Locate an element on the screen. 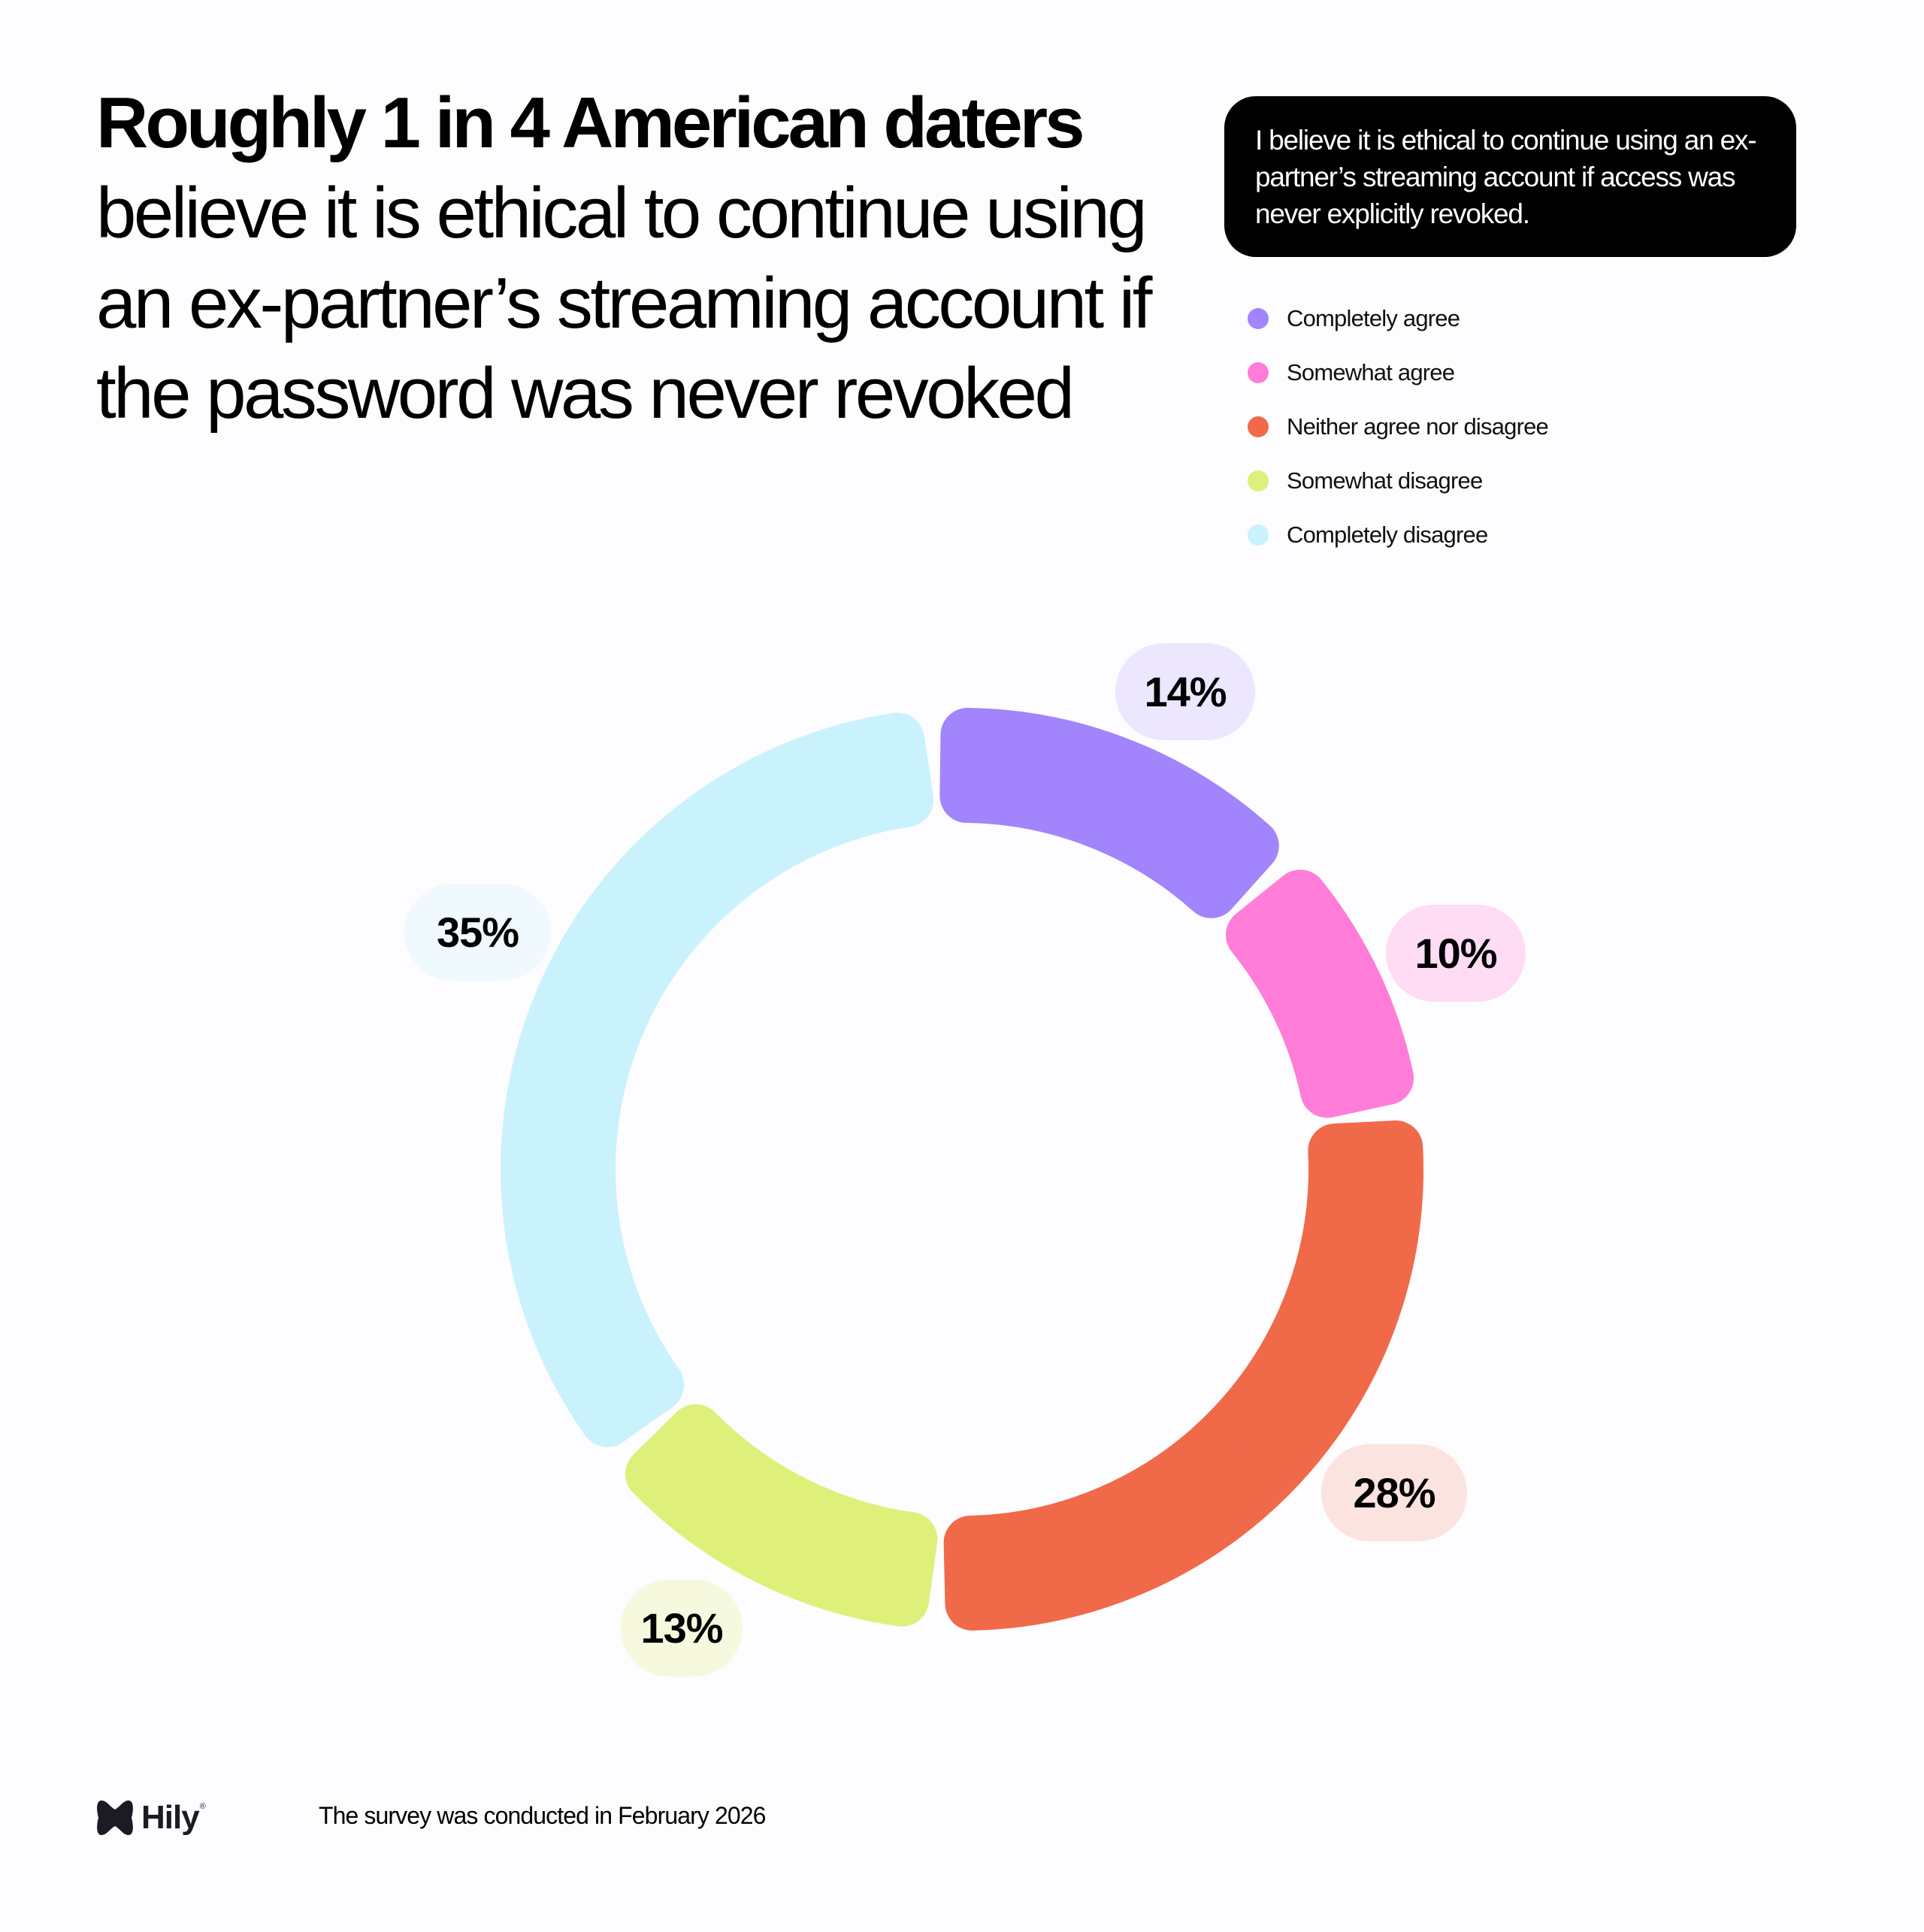  legend-label: Somewhat agree is located at coordinates (1371, 372).